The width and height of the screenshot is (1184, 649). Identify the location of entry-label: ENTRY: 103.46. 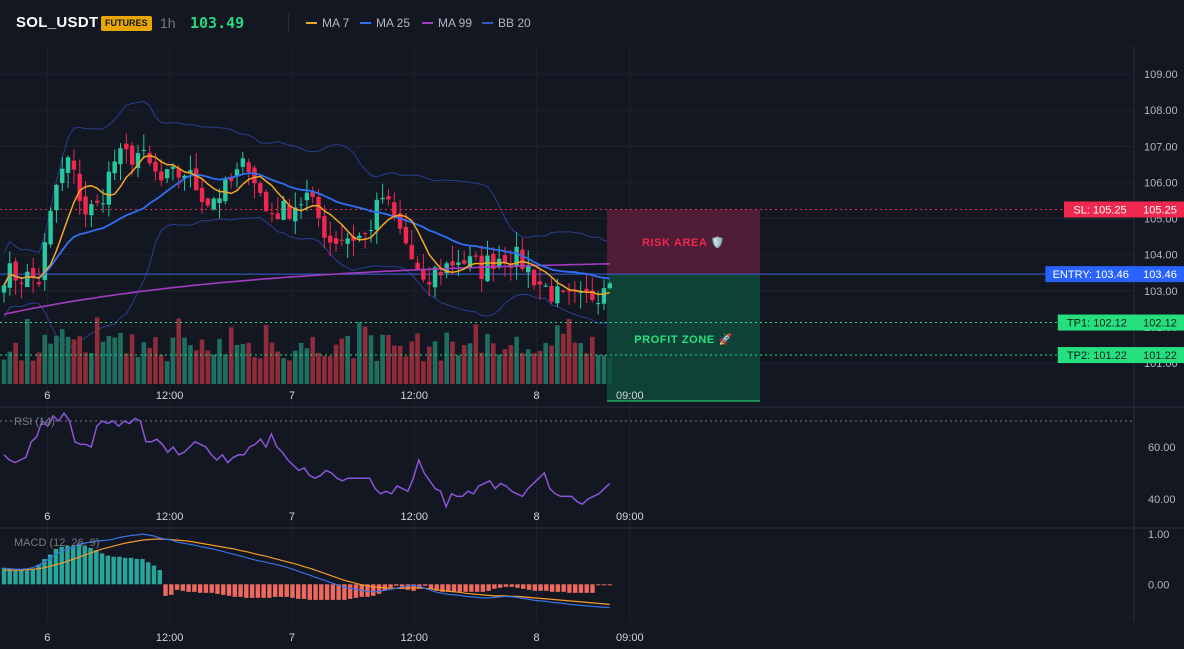
(1091, 275).